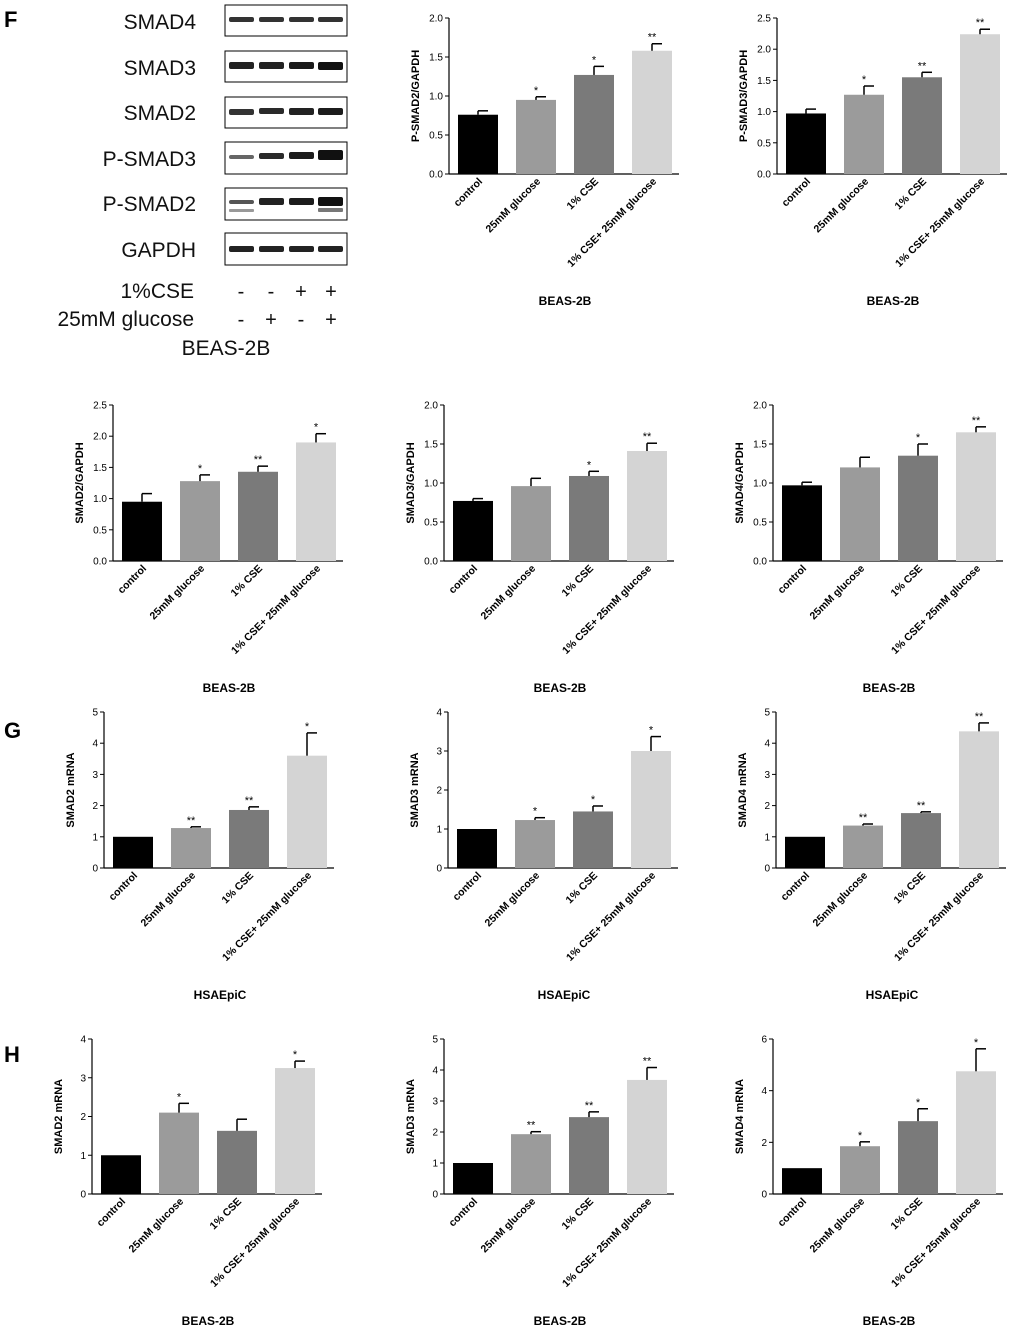 This screenshot has width=1020, height=1329. What do you see at coordinates (286, 66) in the screenshot?
I see `blot-strip-smad3` at bounding box center [286, 66].